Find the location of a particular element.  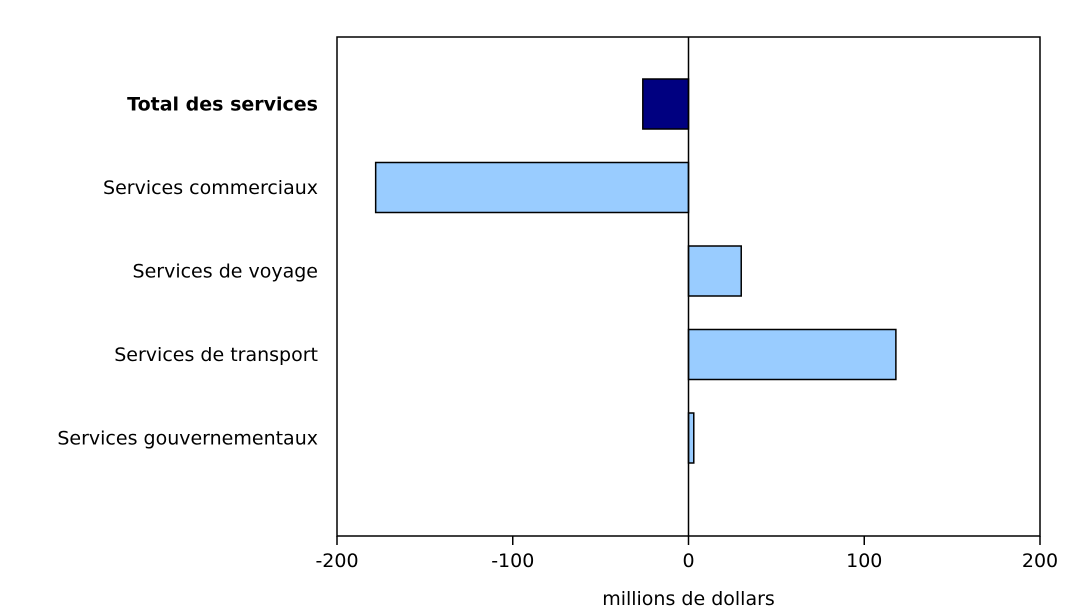

category-label-3: Services de transport is located at coordinates (216, 355).